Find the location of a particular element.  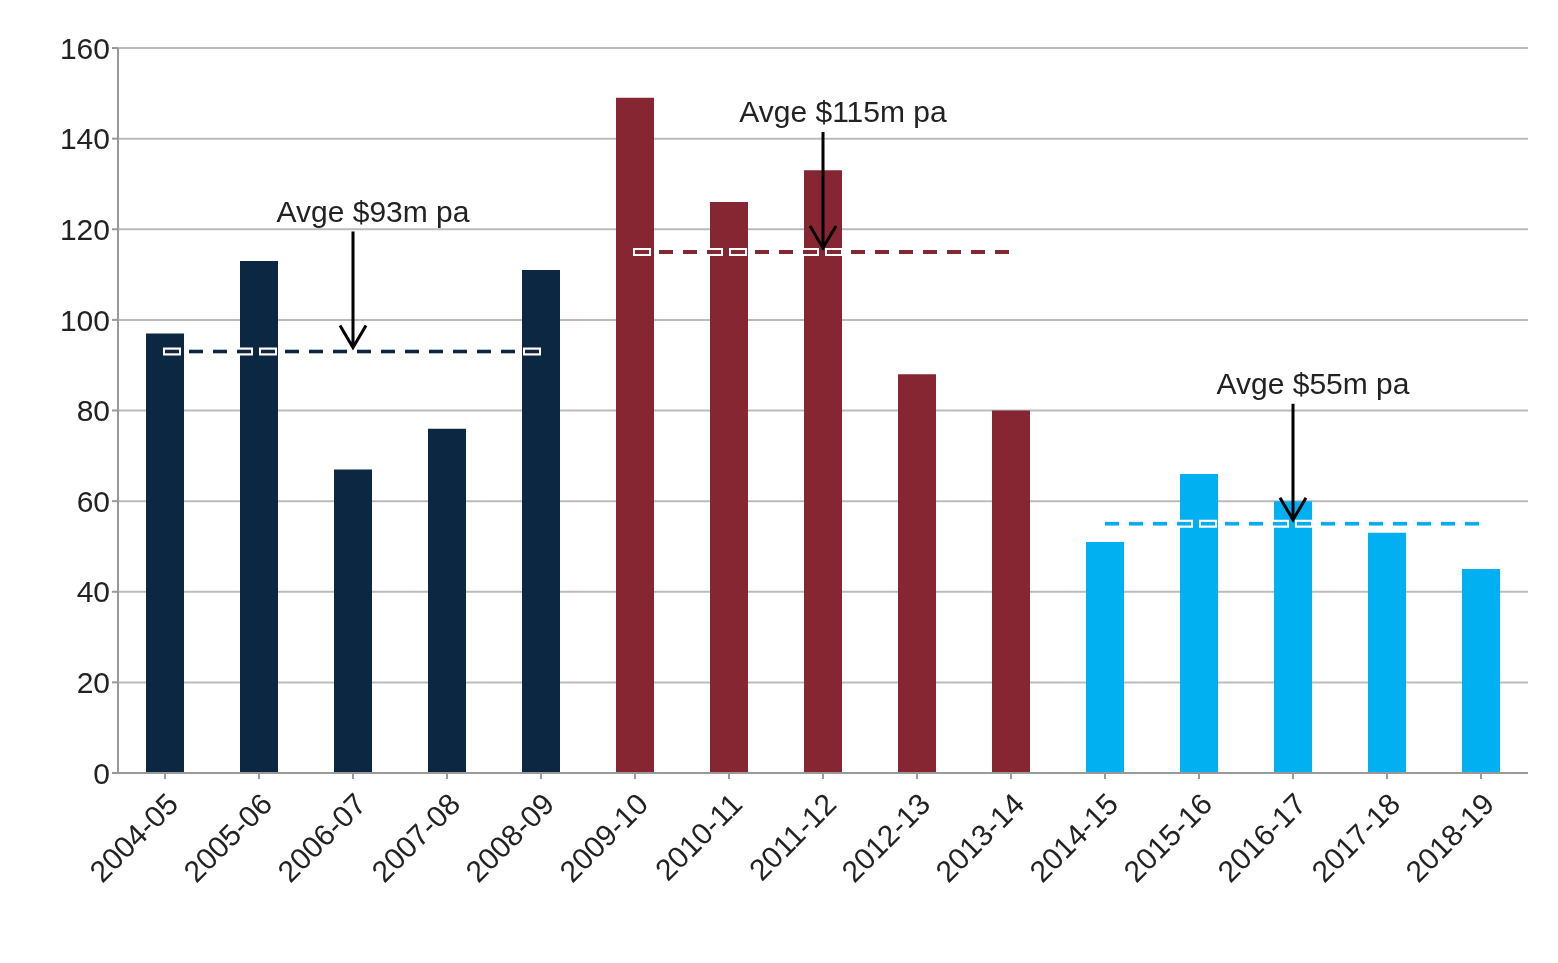

annotation: Avge $55m pa is located at coordinates (1313, 383).